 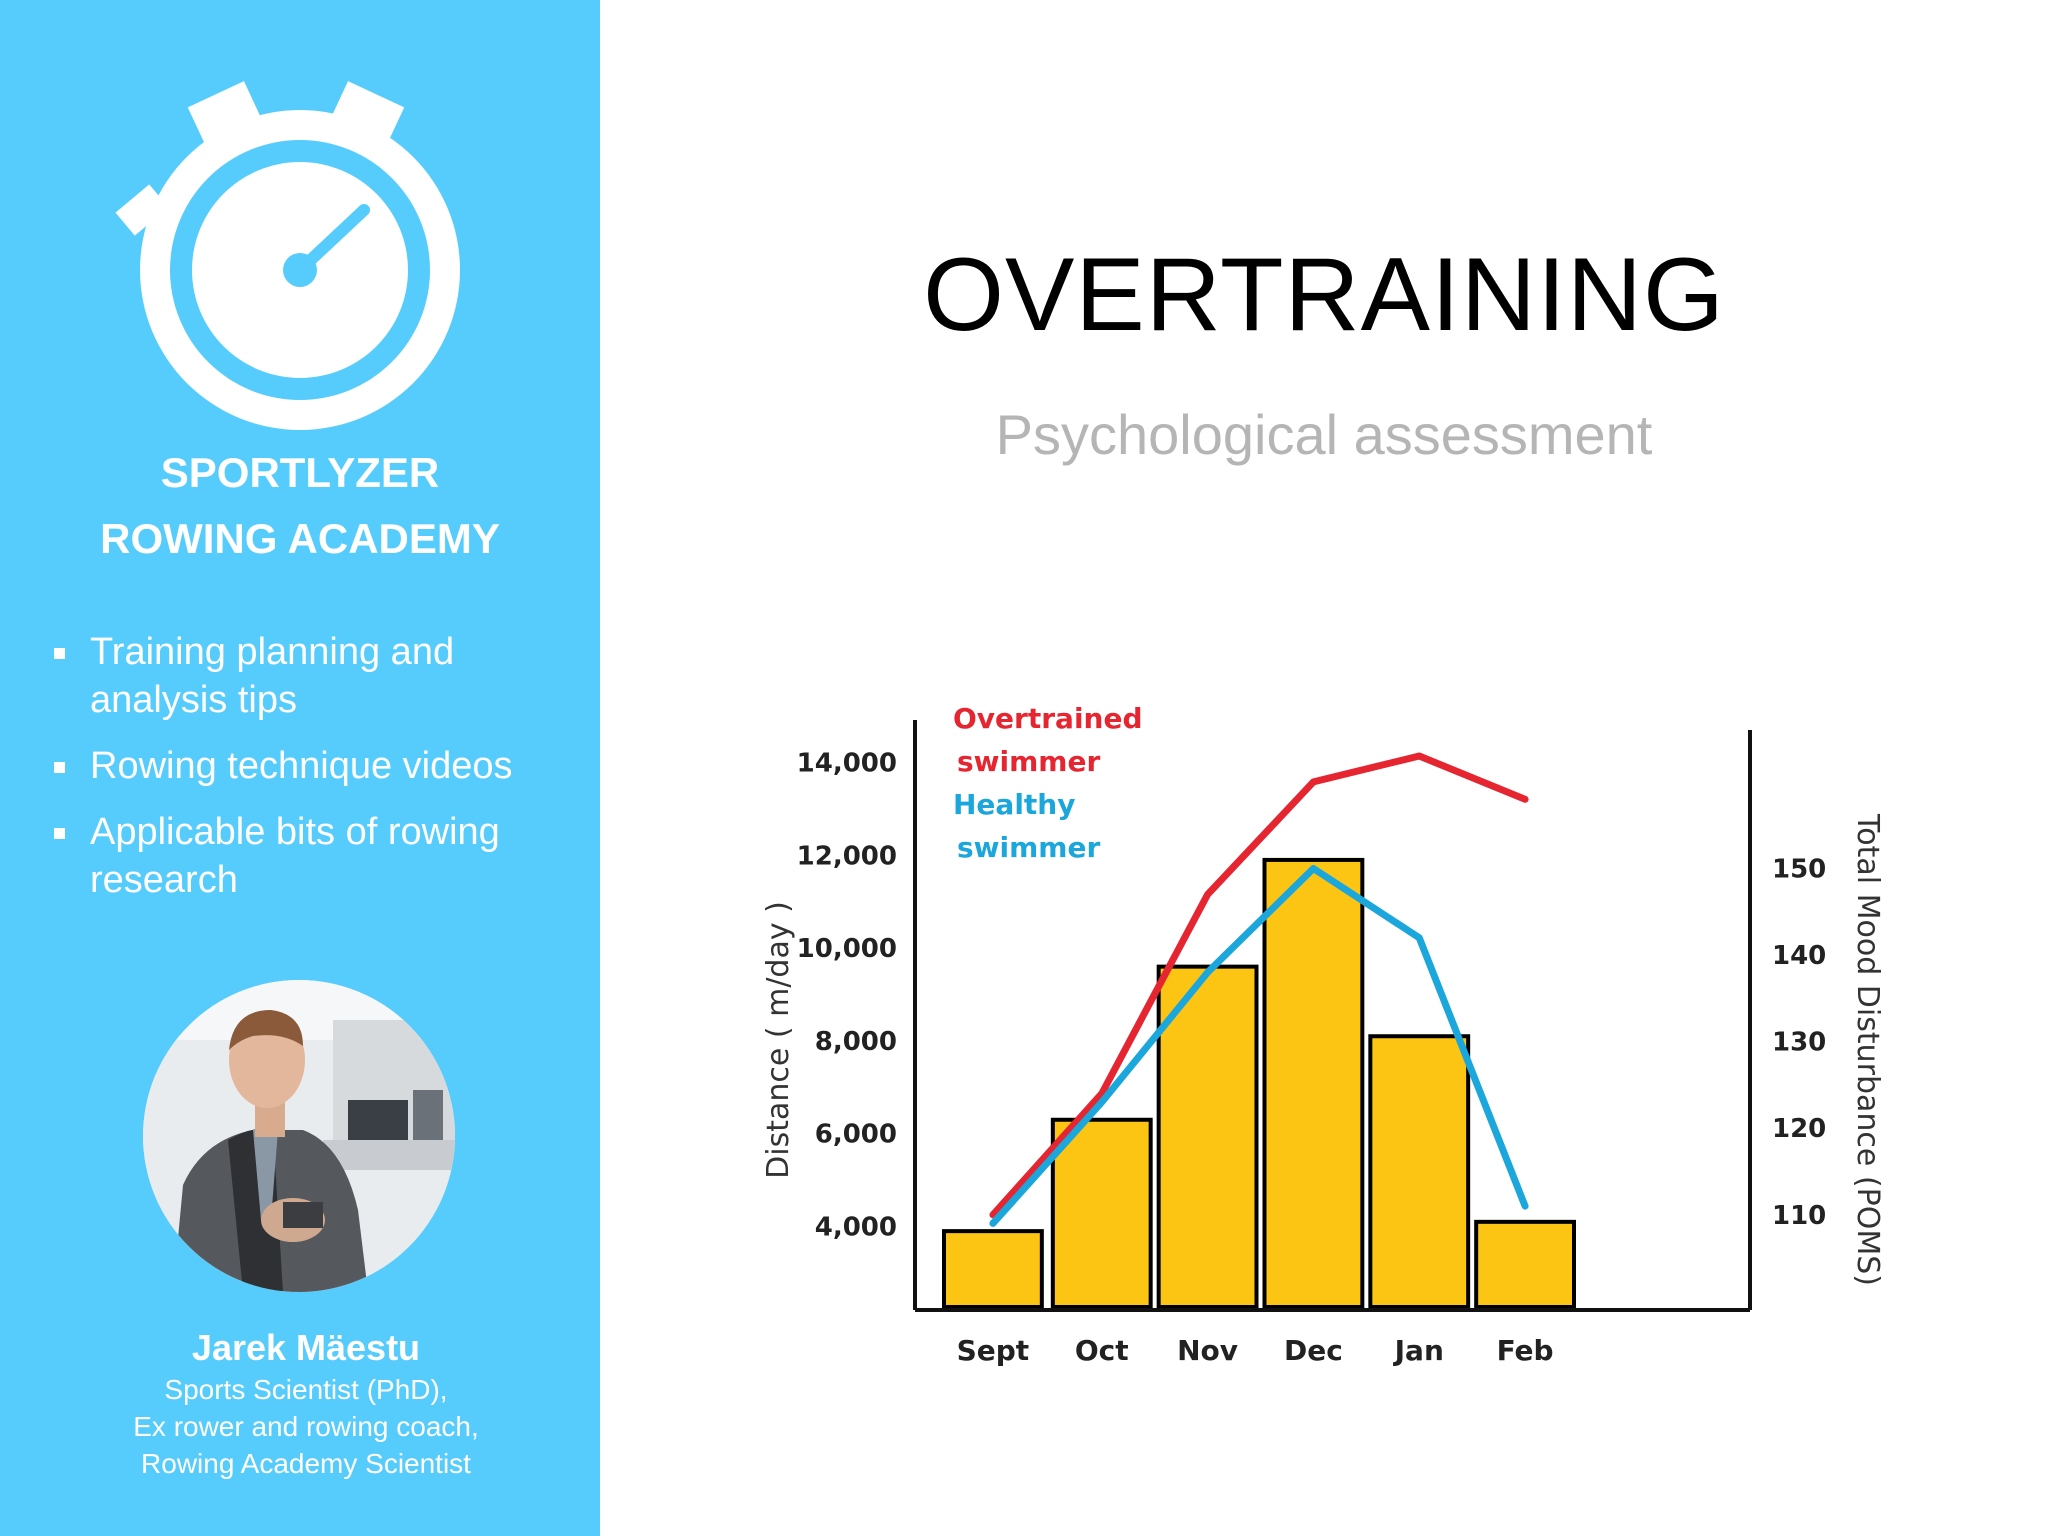 I want to click on author-role: Rowing Academy Scientist, so click(x=306, y=1463).